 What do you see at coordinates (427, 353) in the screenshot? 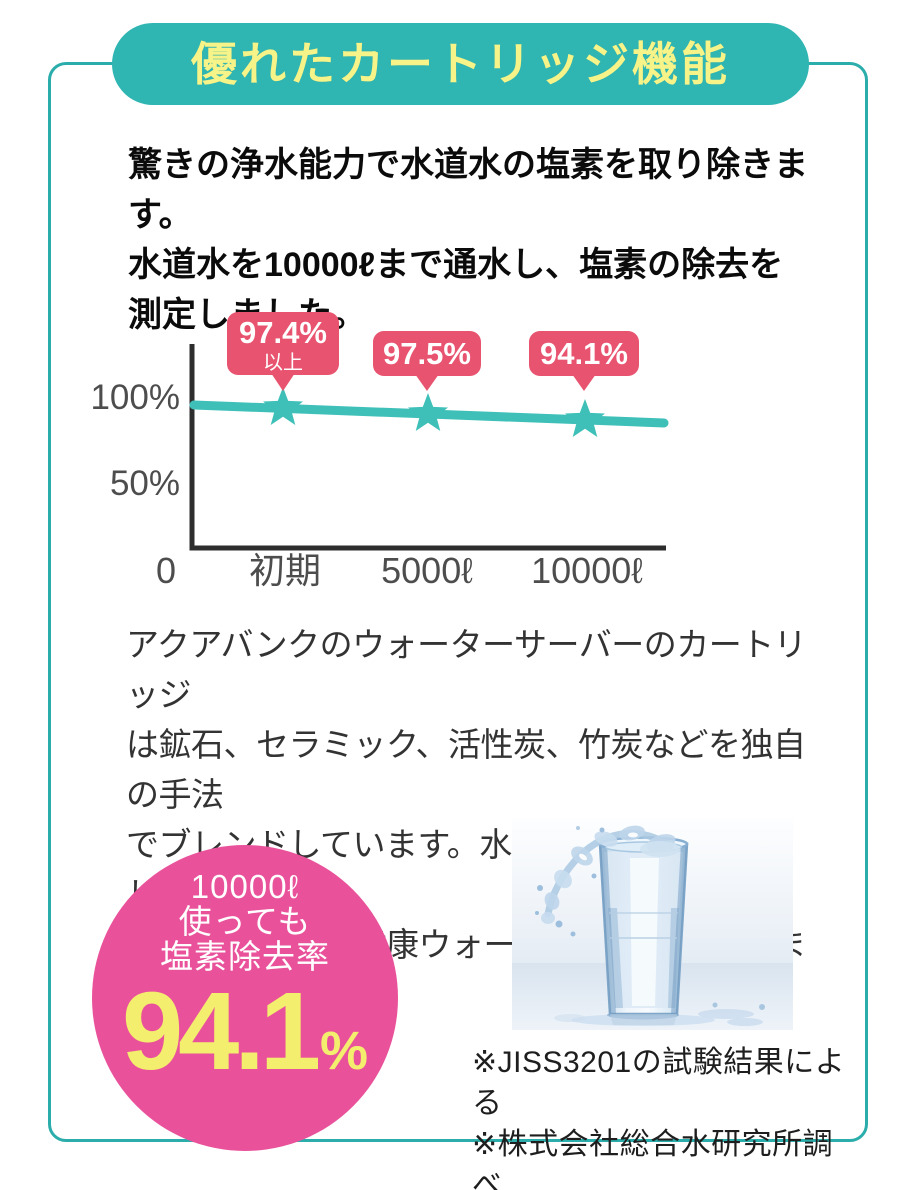
I see `point-label-value-5000l: 97.5%` at bounding box center [427, 353].